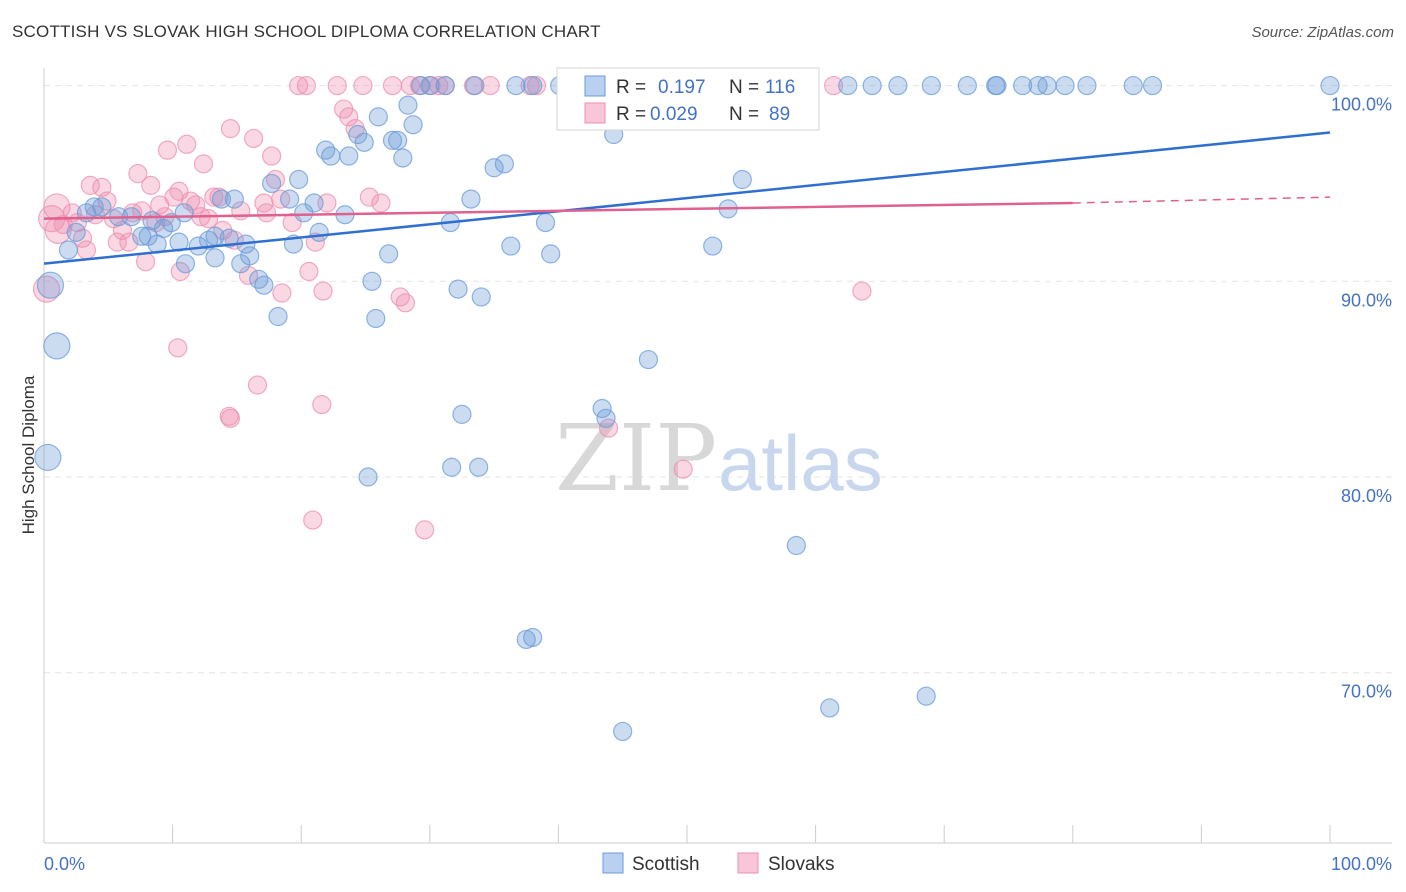 This screenshot has height=892, width=1406. I want to click on x-tick-label-start: 0.0%, so click(64, 864).